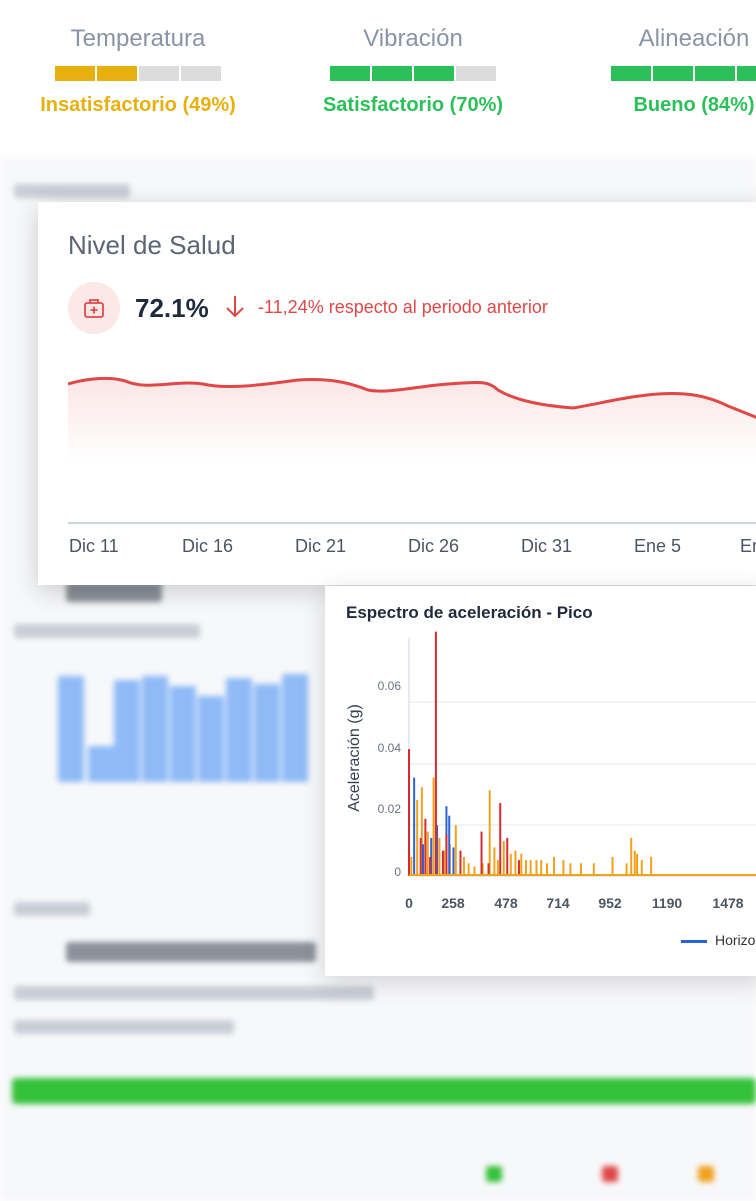 This screenshot has height=1201, width=756. Describe the element at coordinates (412, 452) in the screenshot. I see `health-line-chart` at that location.